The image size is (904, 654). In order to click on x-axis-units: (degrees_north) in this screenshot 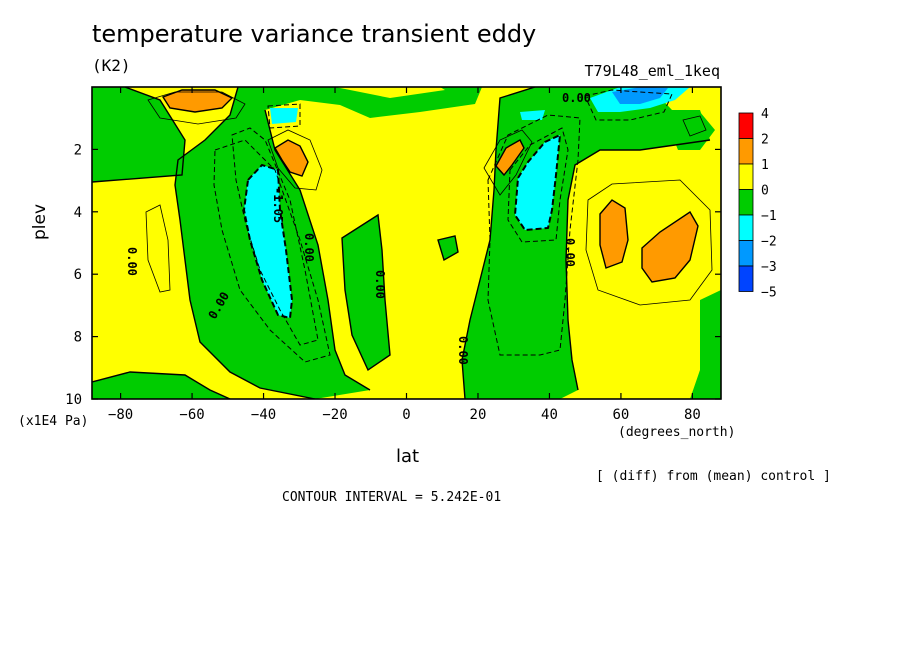, I will do `click(677, 432)`.